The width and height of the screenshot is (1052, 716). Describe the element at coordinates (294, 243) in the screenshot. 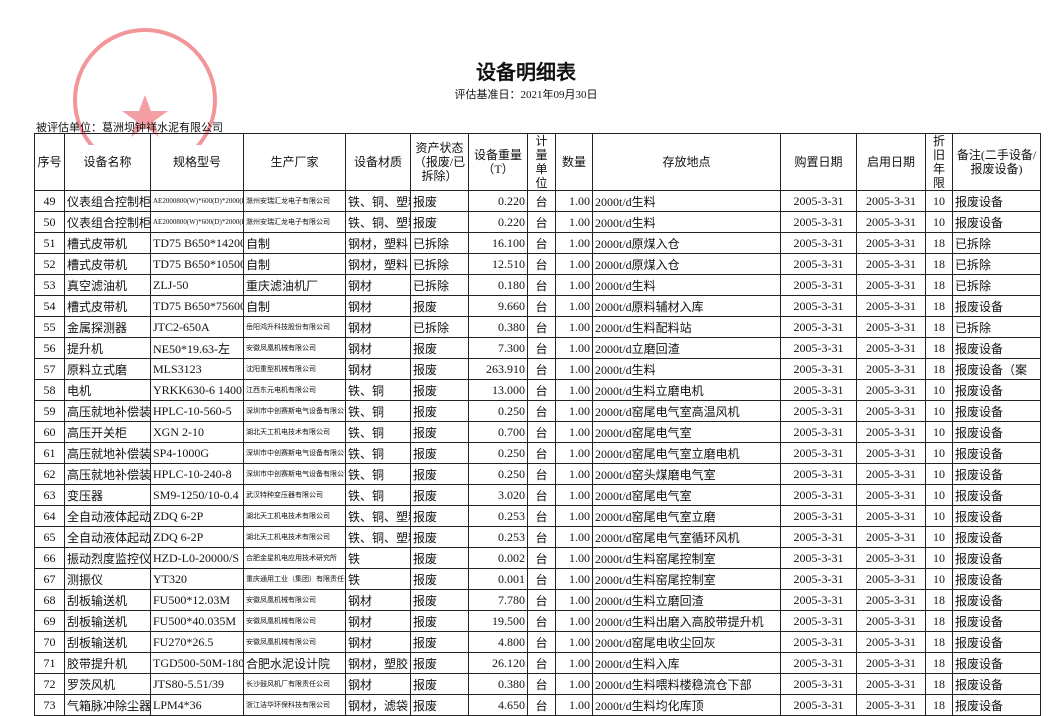

I see `table-cell: 自制` at that location.